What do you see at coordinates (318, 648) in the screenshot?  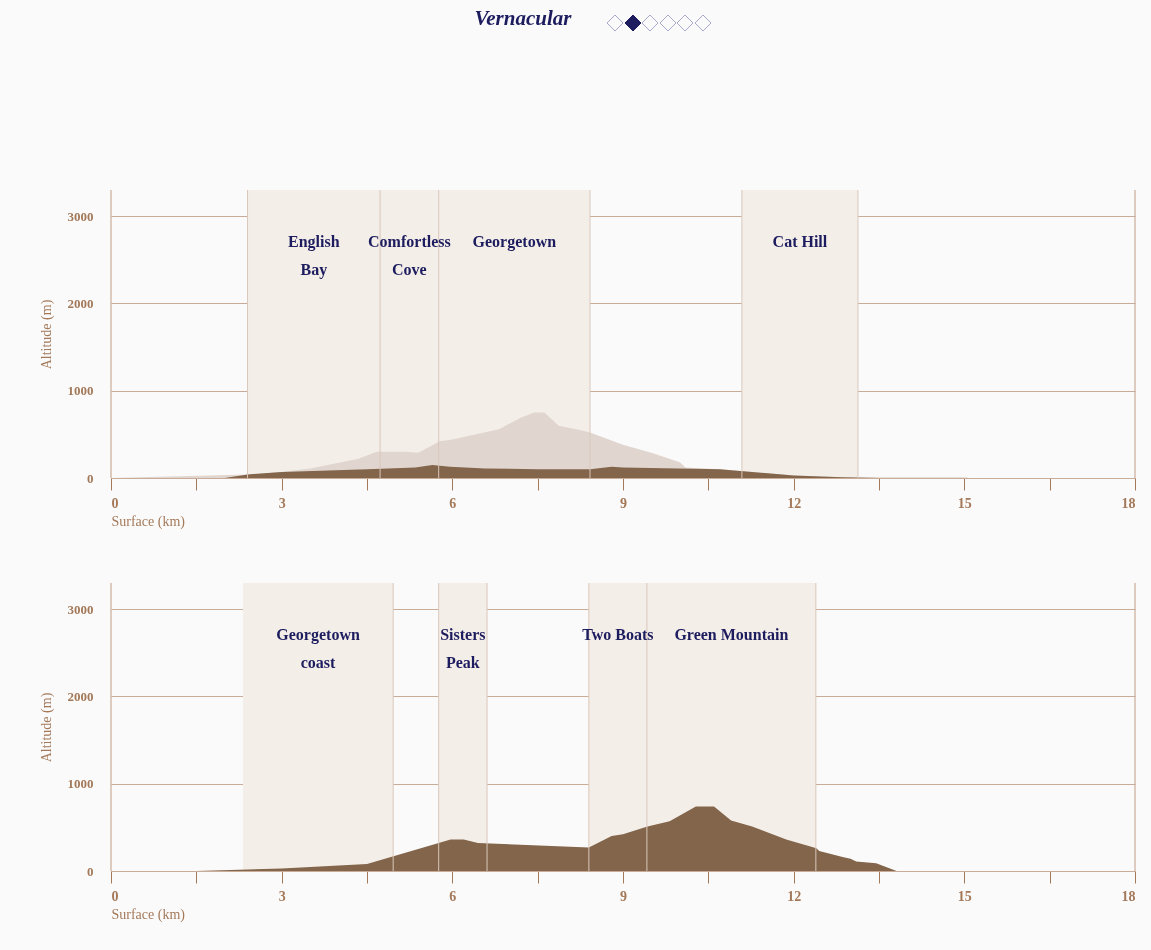 I see `band-label: Georgetown coast` at bounding box center [318, 648].